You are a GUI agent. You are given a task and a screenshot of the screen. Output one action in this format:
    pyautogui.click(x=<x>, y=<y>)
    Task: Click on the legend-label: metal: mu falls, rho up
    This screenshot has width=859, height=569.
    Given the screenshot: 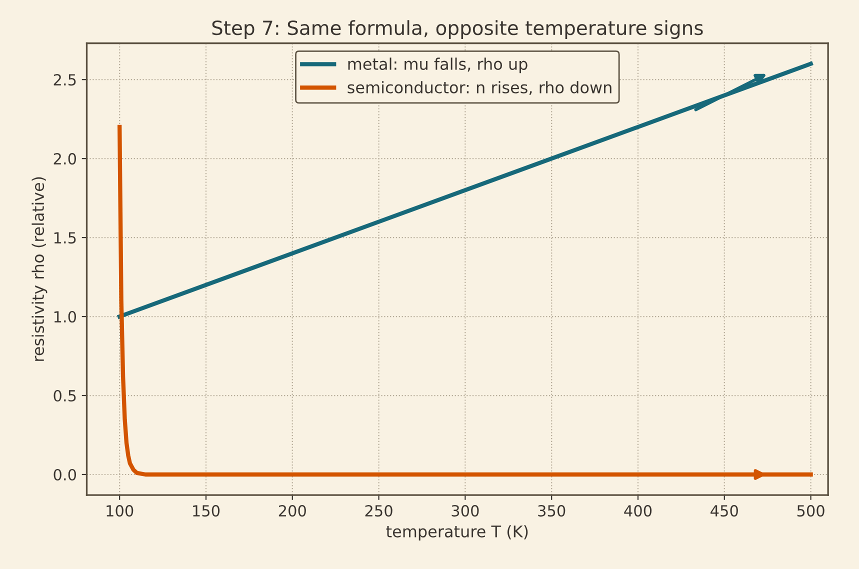 What is the action you would take?
    pyautogui.click(x=438, y=66)
    